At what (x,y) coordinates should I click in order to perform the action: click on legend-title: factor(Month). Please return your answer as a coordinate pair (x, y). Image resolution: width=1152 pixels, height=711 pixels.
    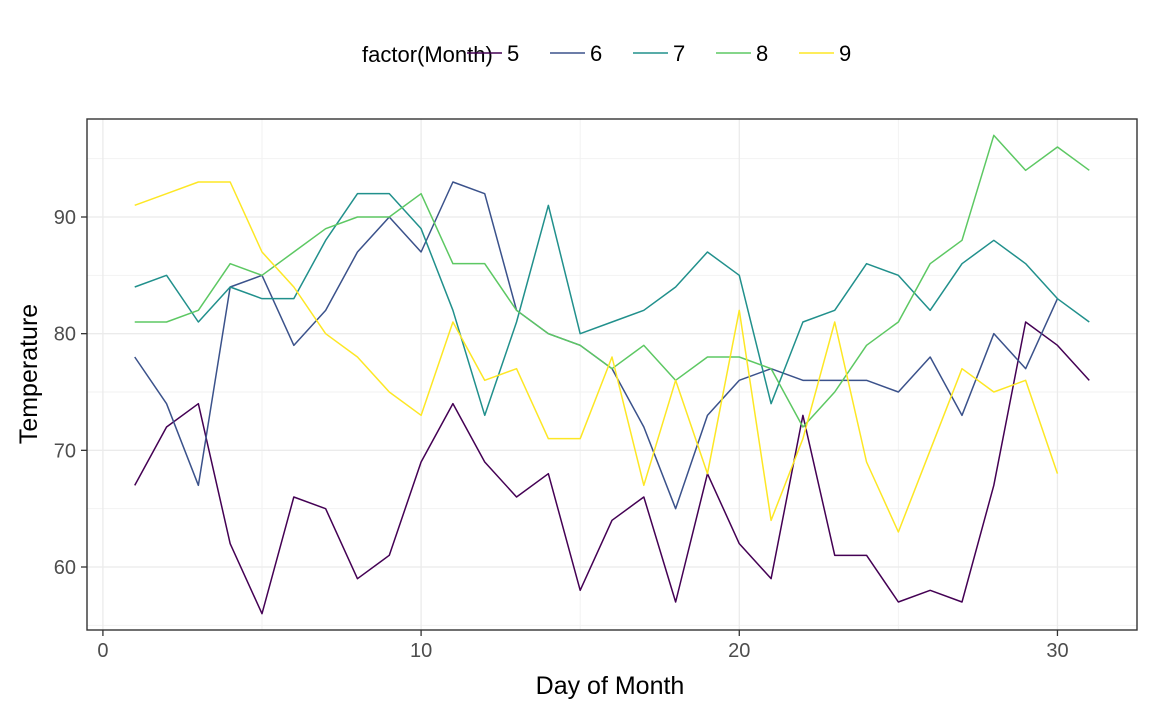
    Looking at the image, I should click on (427, 54).